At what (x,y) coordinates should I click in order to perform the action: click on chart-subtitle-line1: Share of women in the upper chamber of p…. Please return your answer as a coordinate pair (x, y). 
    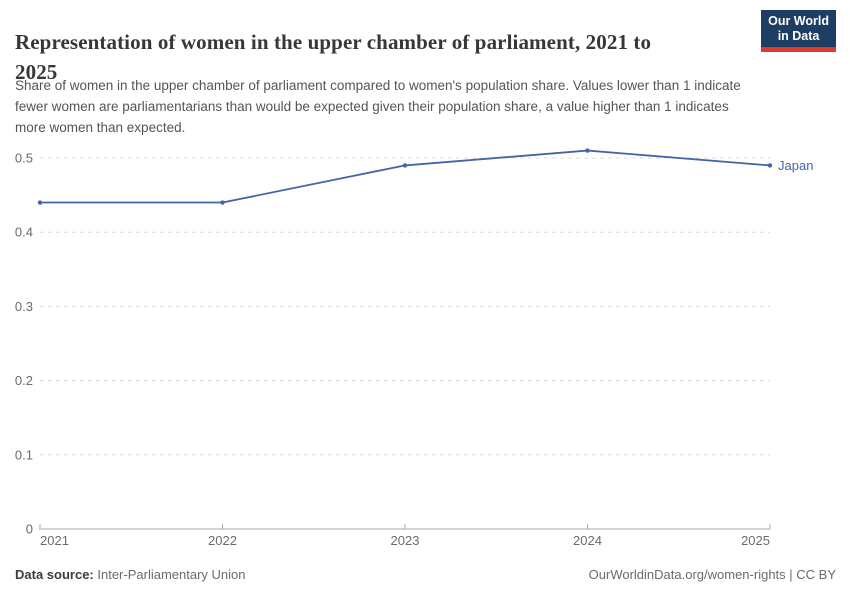
    Looking at the image, I should click on (378, 85).